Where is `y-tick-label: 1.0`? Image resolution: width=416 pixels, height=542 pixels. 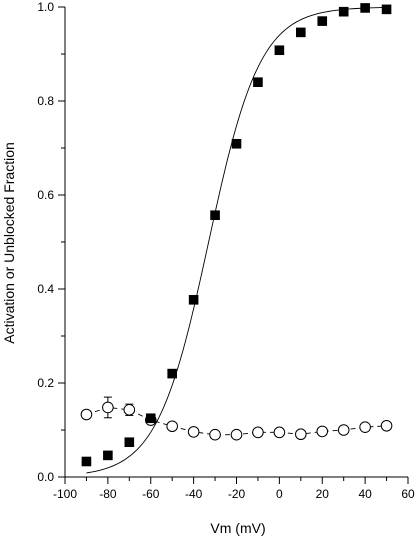 y-tick-label: 1.0 is located at coordinates (45, 7).